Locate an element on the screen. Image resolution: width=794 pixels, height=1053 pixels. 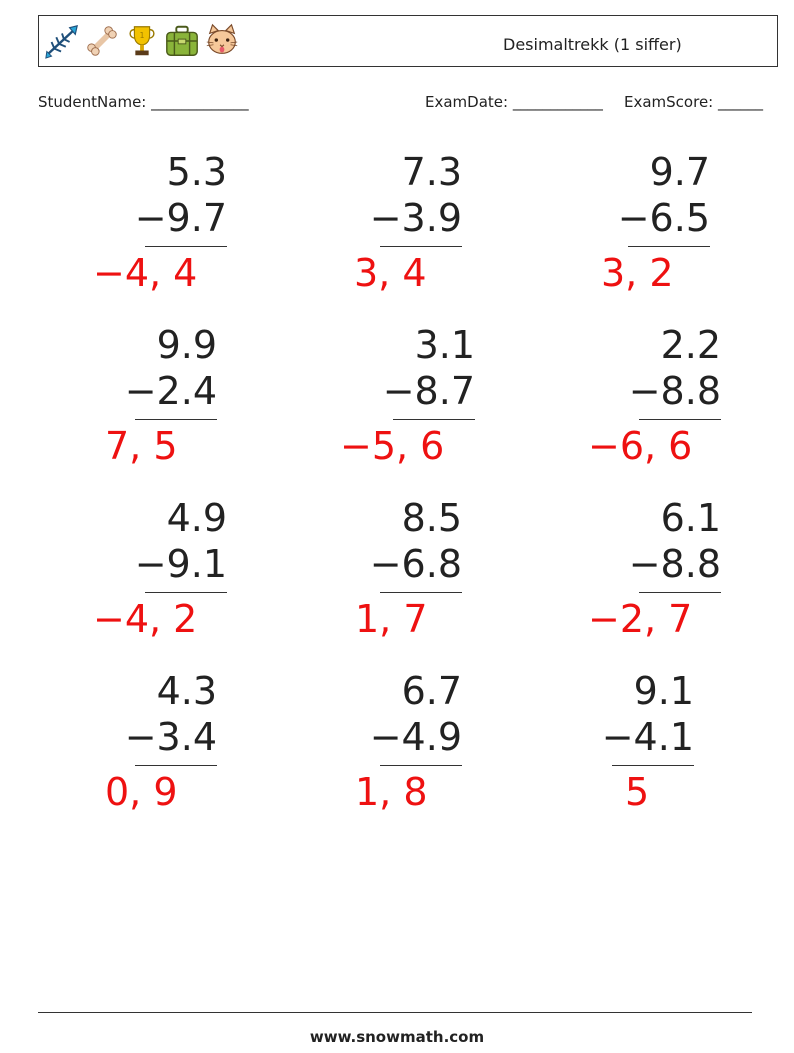
subtrahend: −6.5 is located at coordinates (663, 218).